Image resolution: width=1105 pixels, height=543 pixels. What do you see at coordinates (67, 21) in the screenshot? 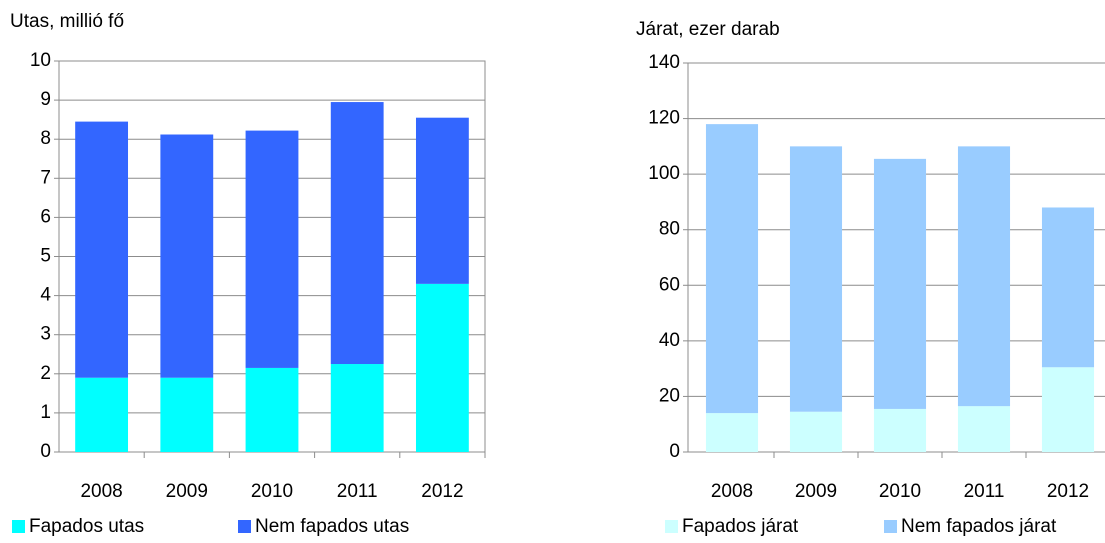
I see `chart-title: Utas, millió fő` at bounding box center [67, 21].